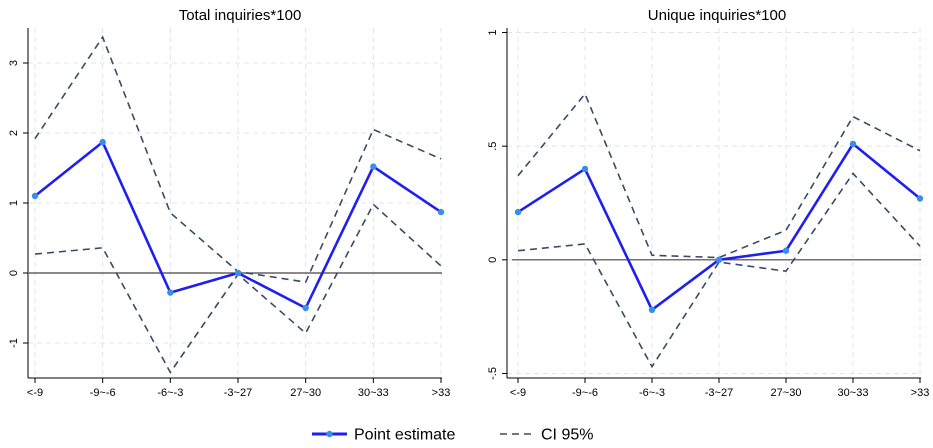 Image resolution: width=933 pixels, height=448 pixels. I want to click on y-tick-label: 2, so click(14, 133).